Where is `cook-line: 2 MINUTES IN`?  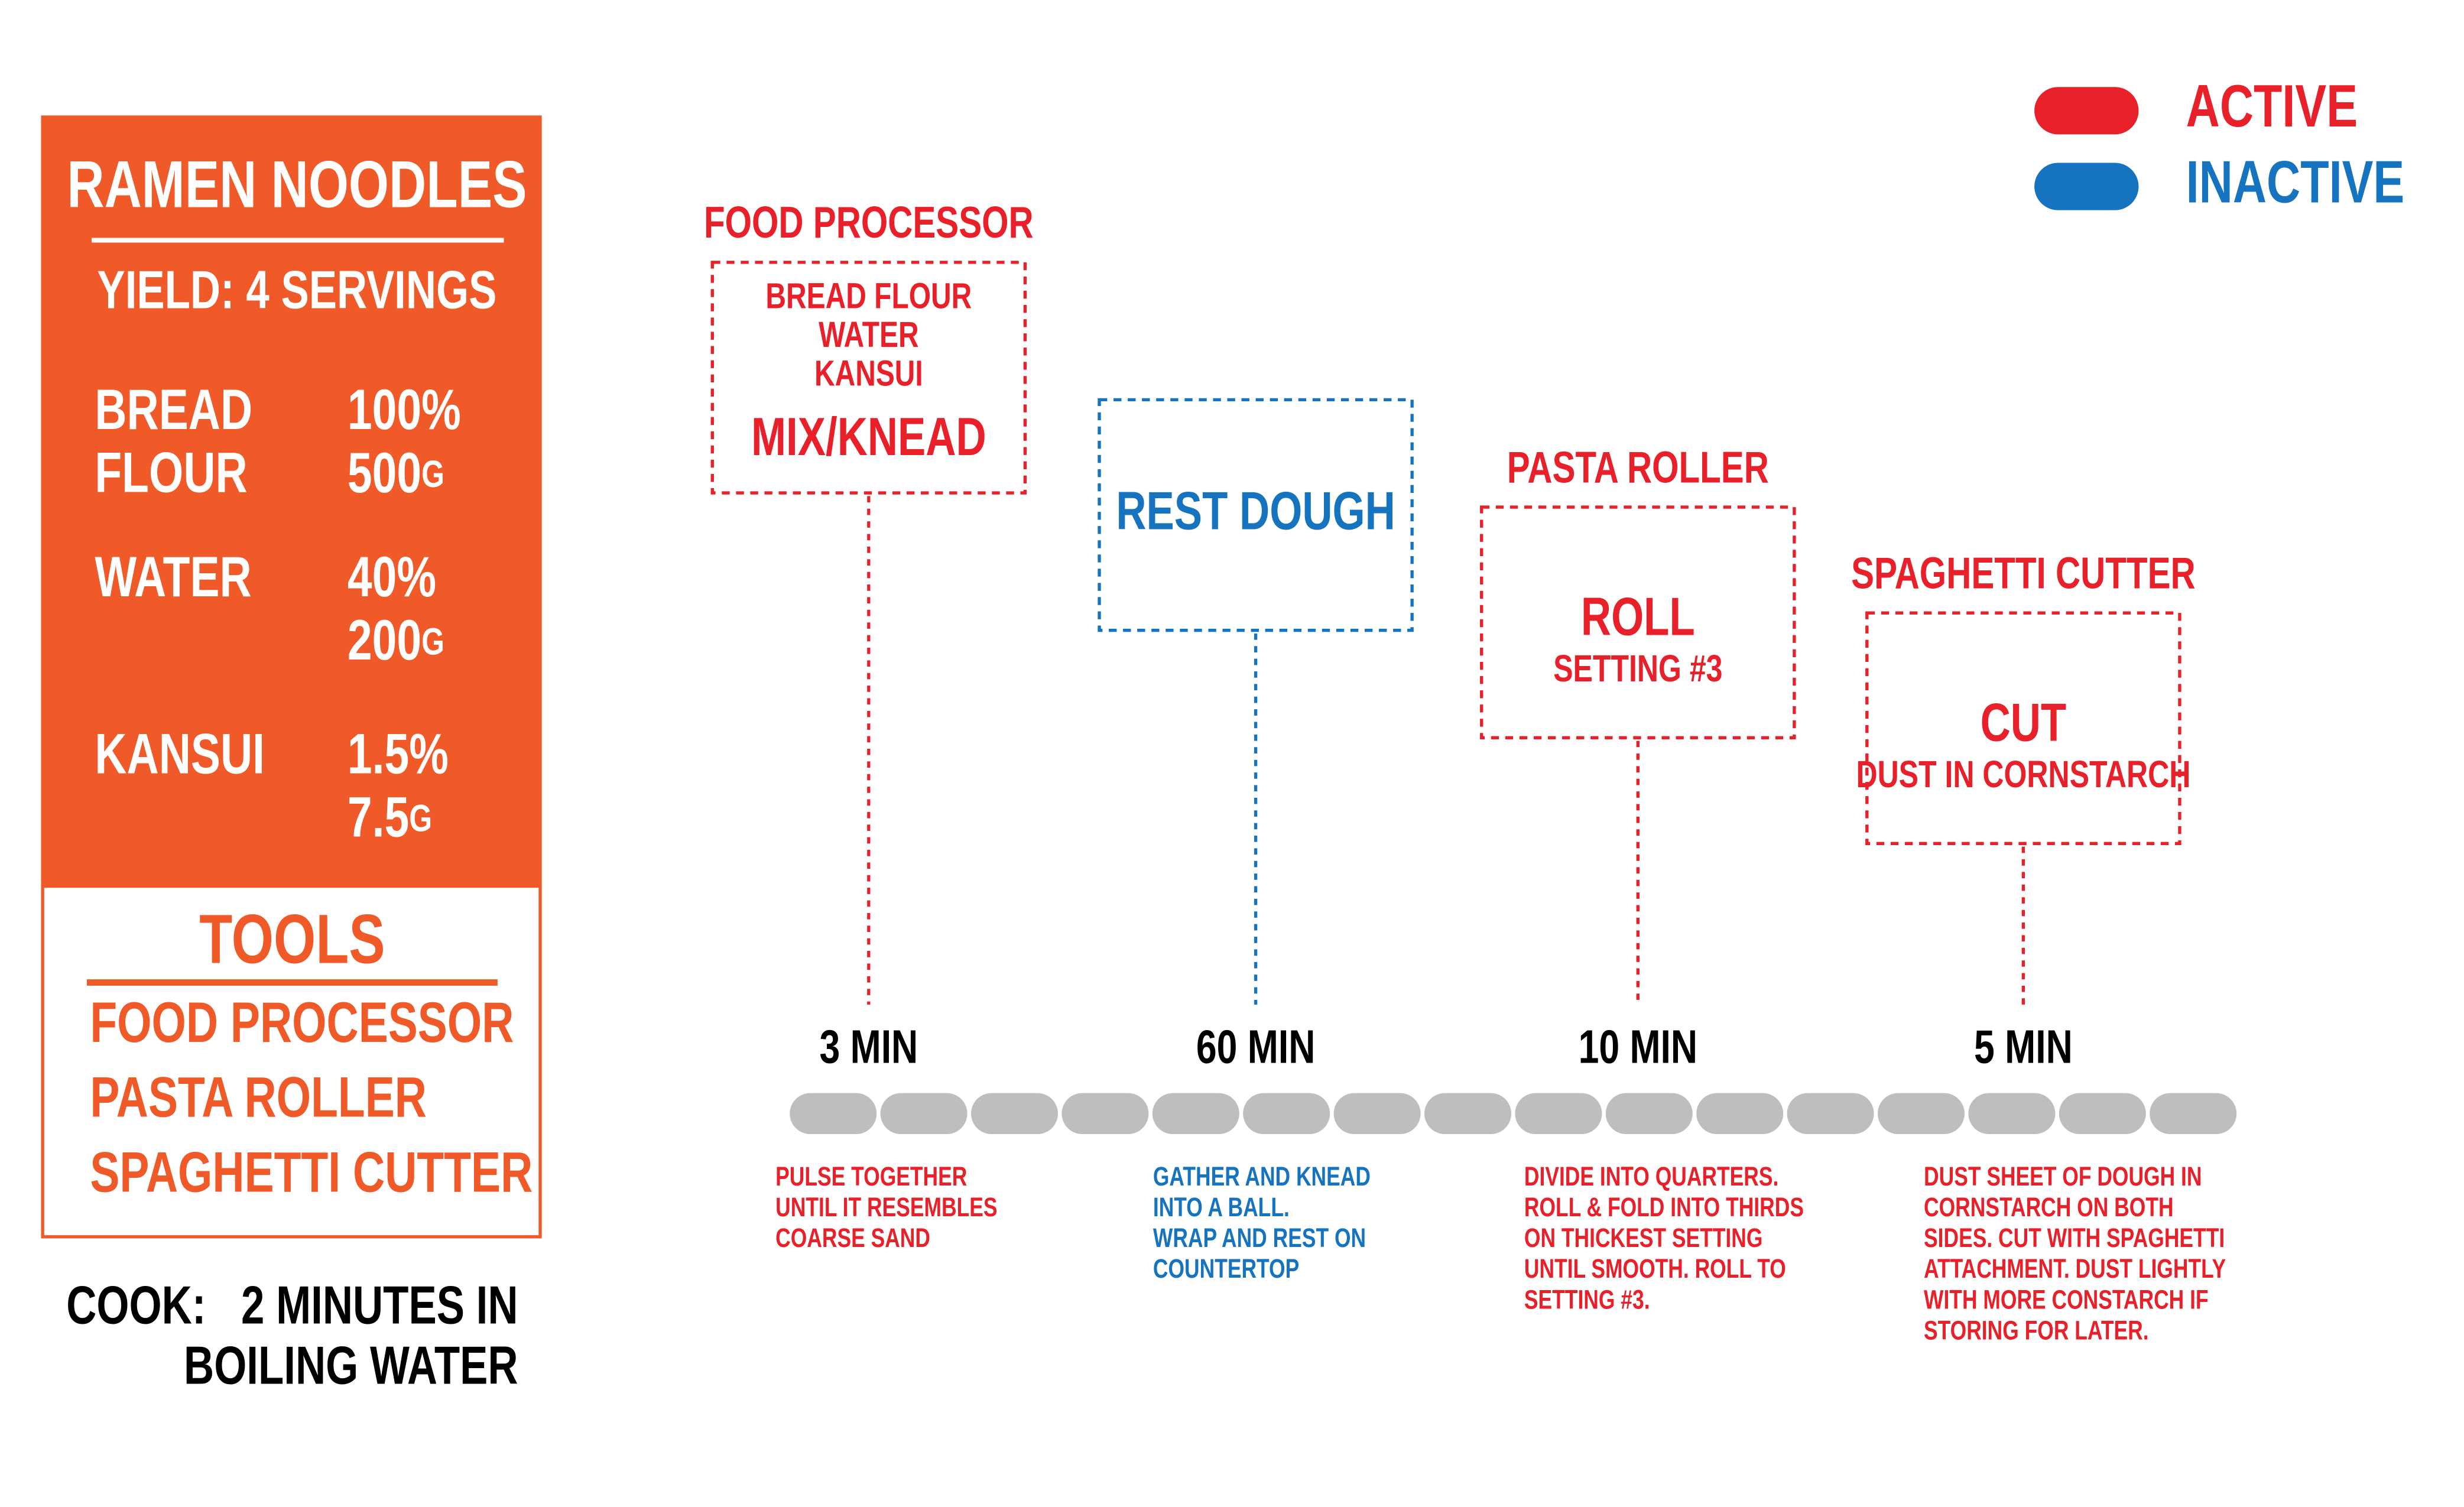
cook-line: 2 MINUTES IN is located at coordinates (379, 1305).